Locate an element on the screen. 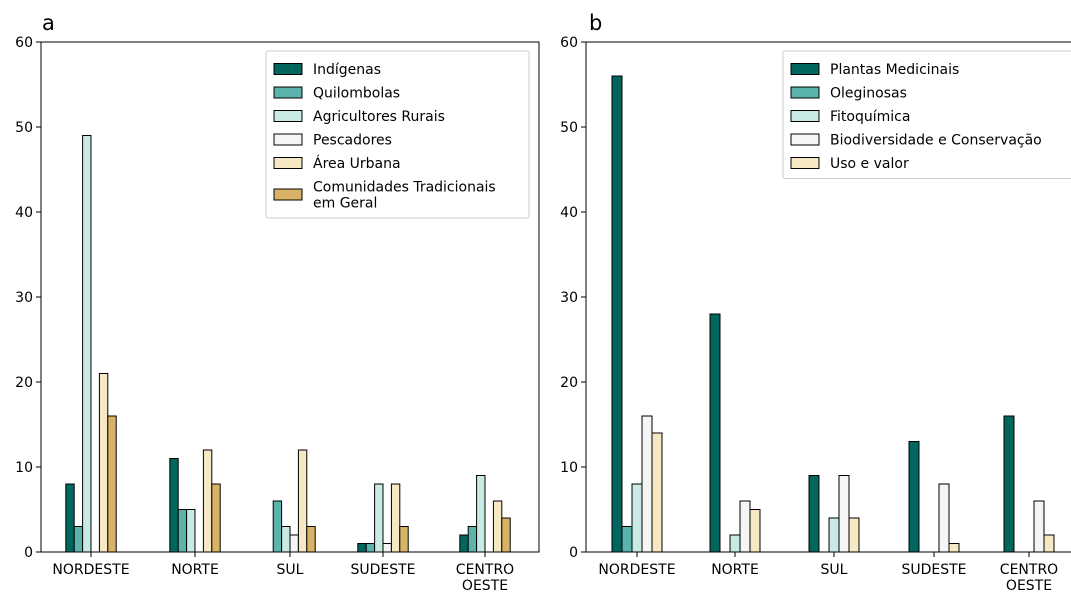  legend-label: Agricultores Rurais is located at coordinates (379, 117).